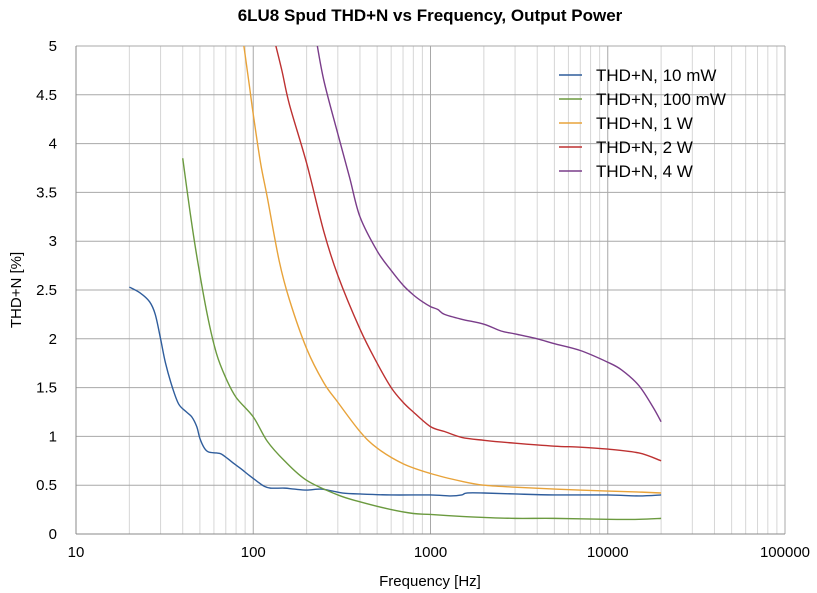  What do you see at coordinates (430, 552) in the screenshot?
I see `x-tick-label: 1000` at bounding box center [430, 552].